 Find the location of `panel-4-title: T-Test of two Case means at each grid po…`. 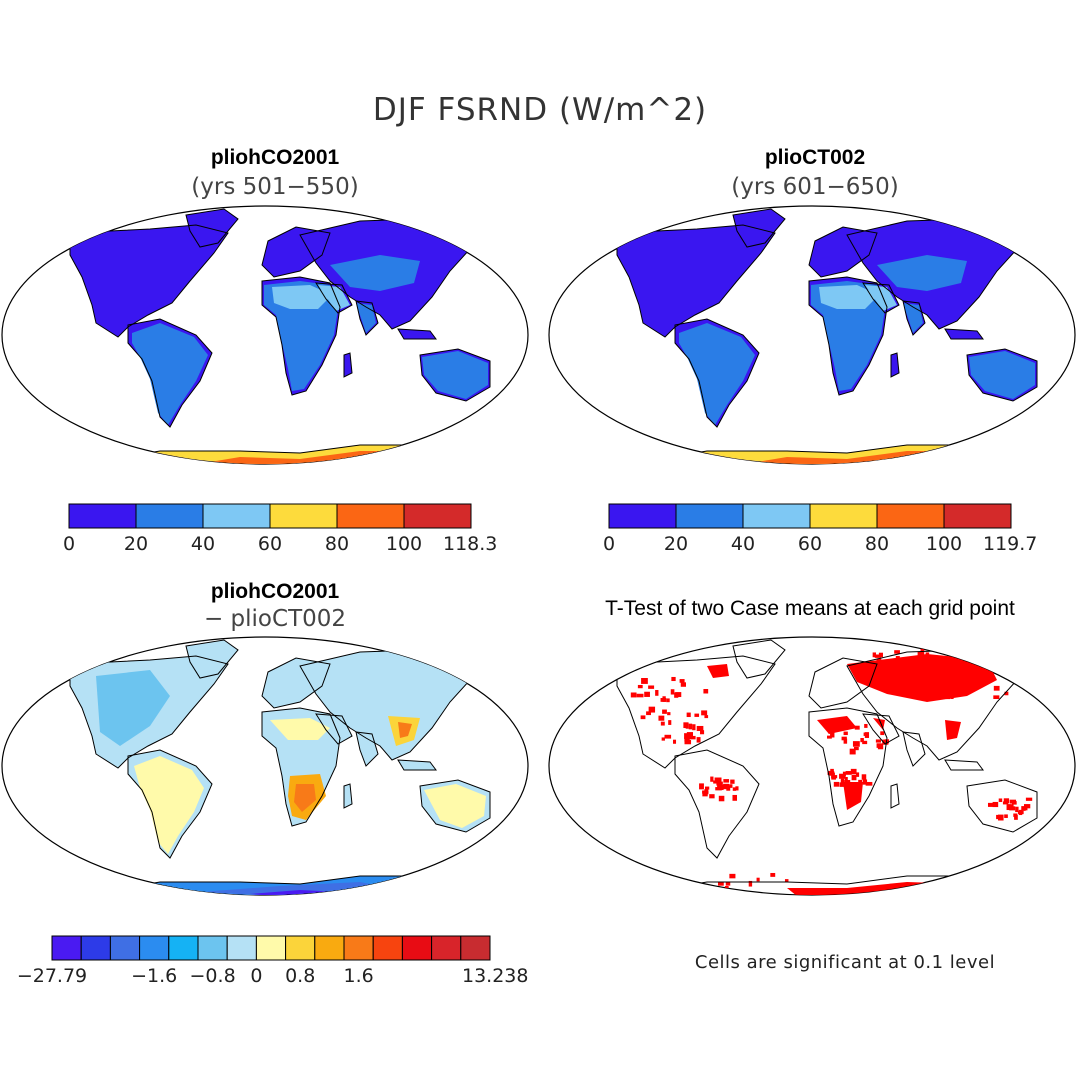

panel-4-title: T-Test of two Case means at each grid po… is located at coordinates (810, 608).